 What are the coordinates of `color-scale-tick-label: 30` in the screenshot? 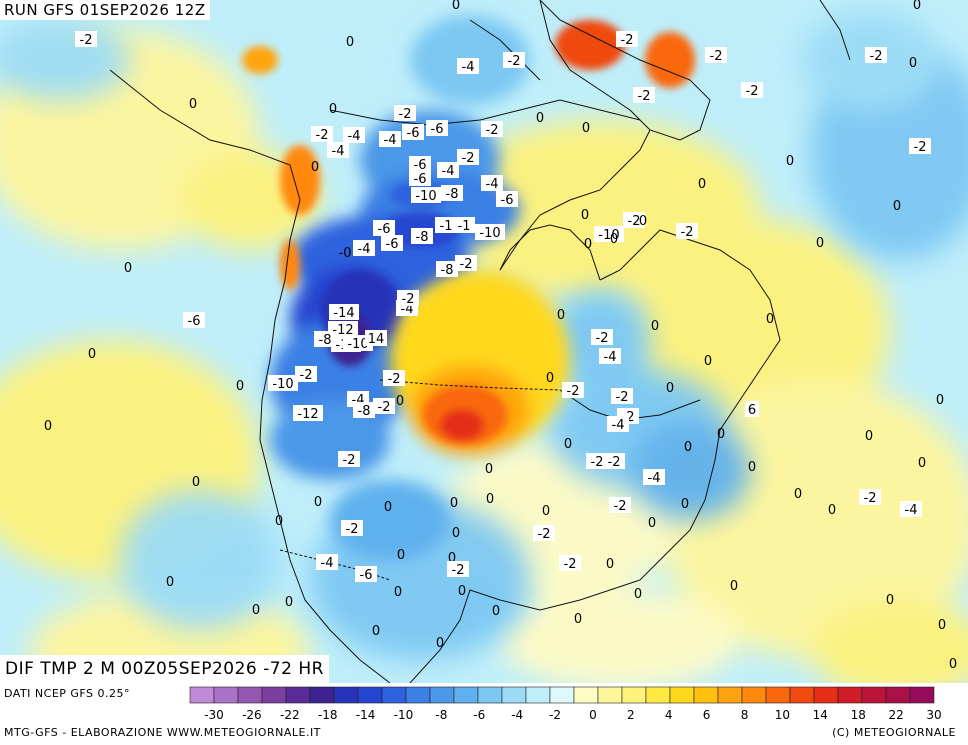 It's located at (933, 715).